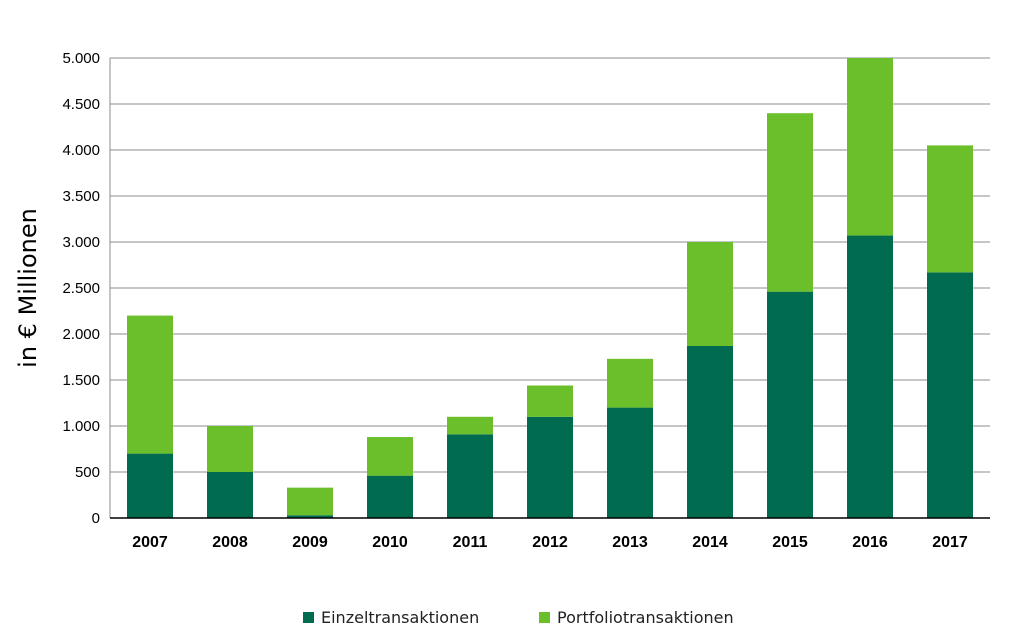 This screenshot has height=642, width=1028. Describe the element at coordinates (81, 150) in the screenshot. I see `y-tick-label: 4.000` at that location.